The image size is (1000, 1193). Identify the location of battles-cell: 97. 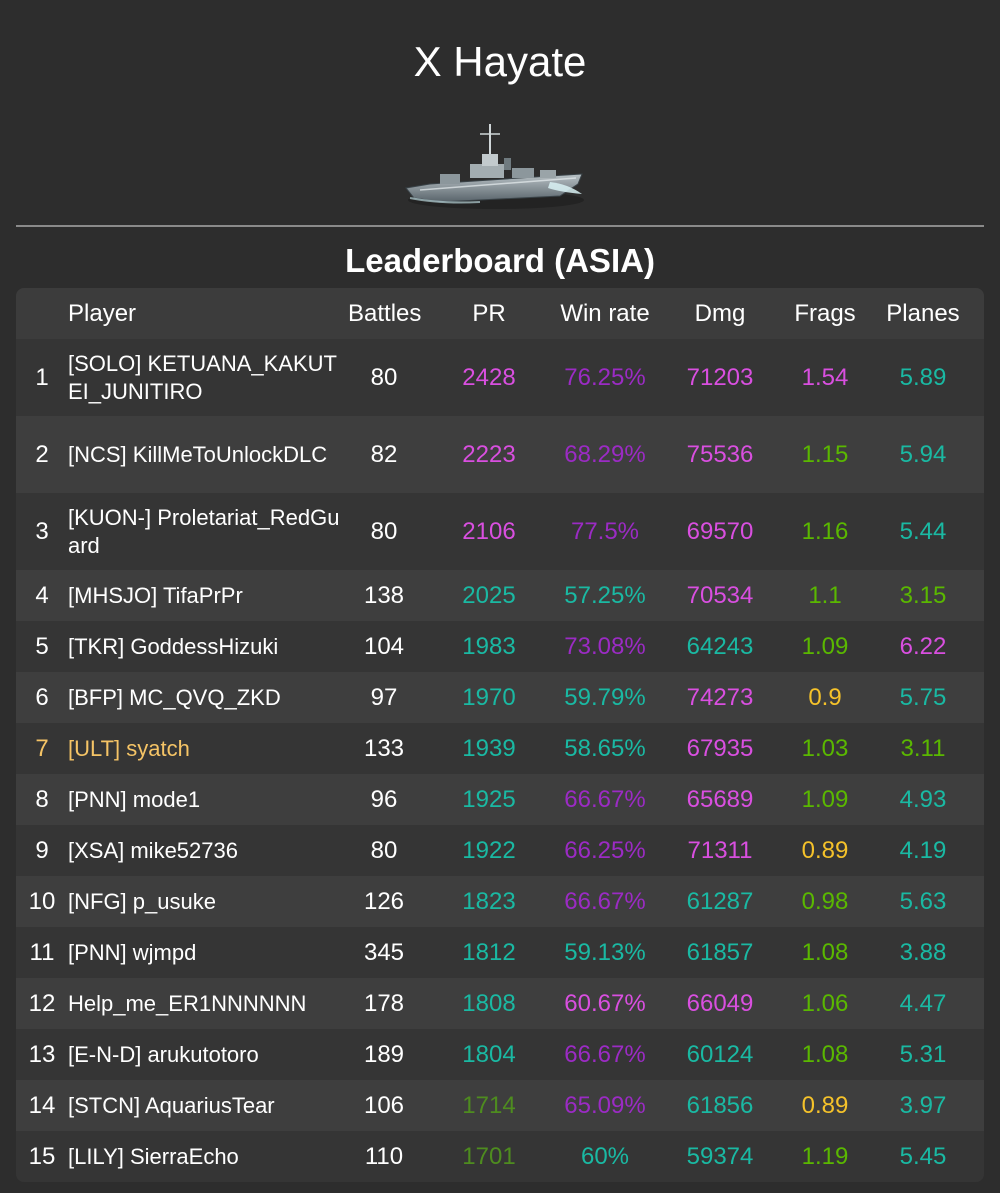
(384, 697).